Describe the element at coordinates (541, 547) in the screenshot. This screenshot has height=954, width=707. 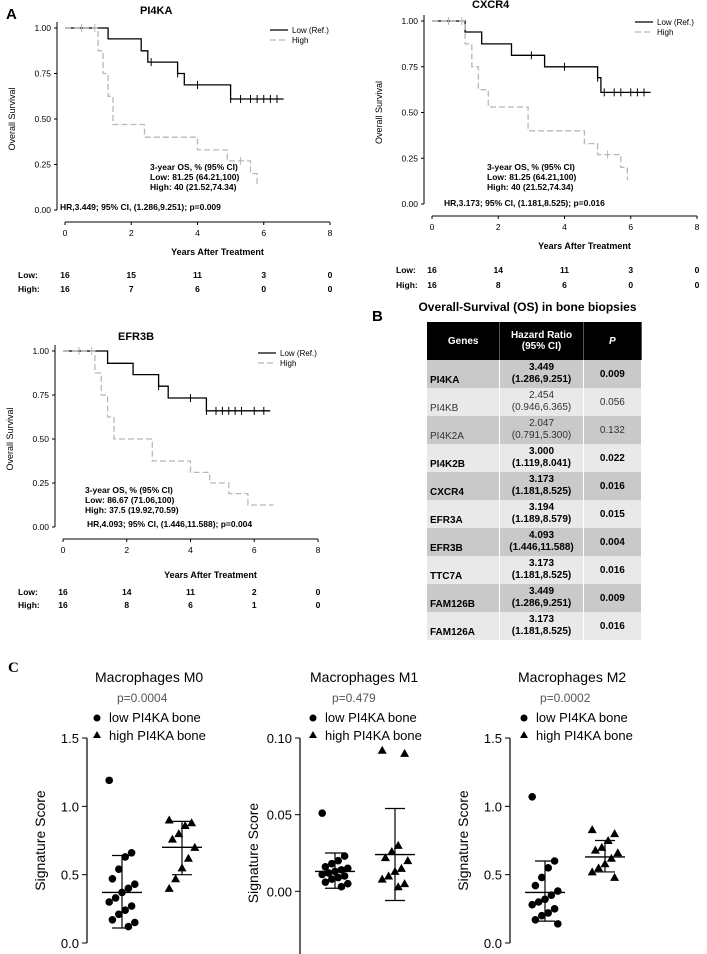
I see `hazard-ratio-ci: (1.446,11.588)` at that location.